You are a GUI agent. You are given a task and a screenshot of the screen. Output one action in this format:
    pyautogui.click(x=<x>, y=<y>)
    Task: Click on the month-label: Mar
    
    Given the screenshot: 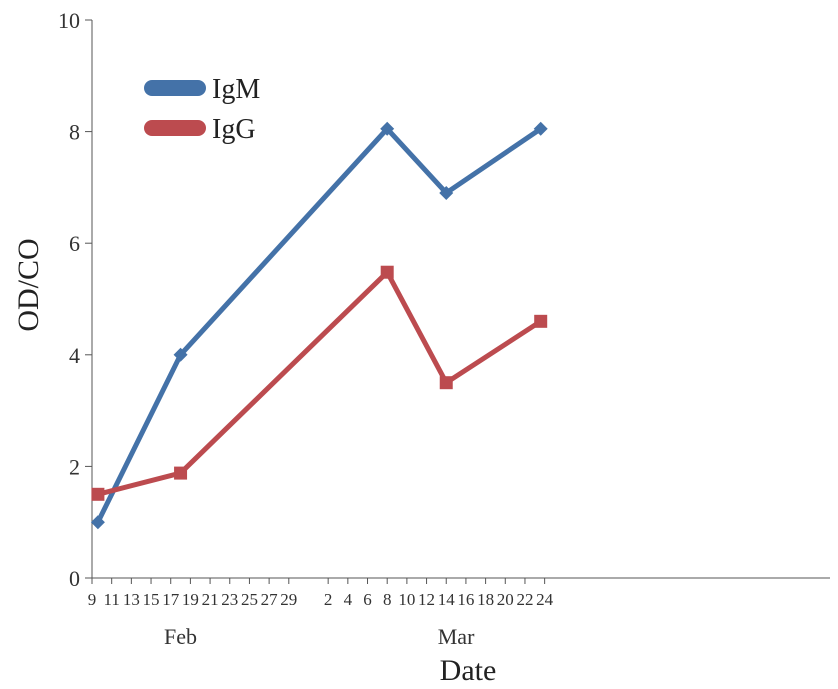 What is the action you would take?
    pyautogui.click(x=456, y=636)
    